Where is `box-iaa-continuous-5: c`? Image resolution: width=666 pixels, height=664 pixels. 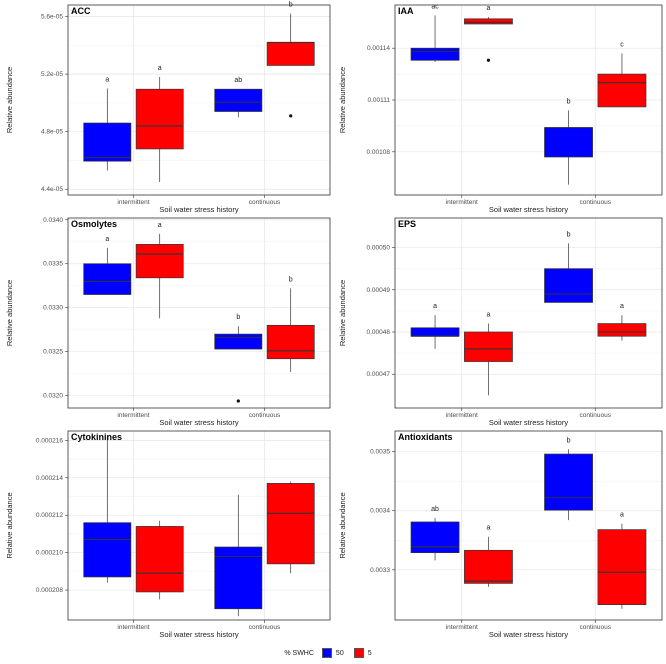
box-iaa-continuous-5: c is located at coordinates (622, 74).